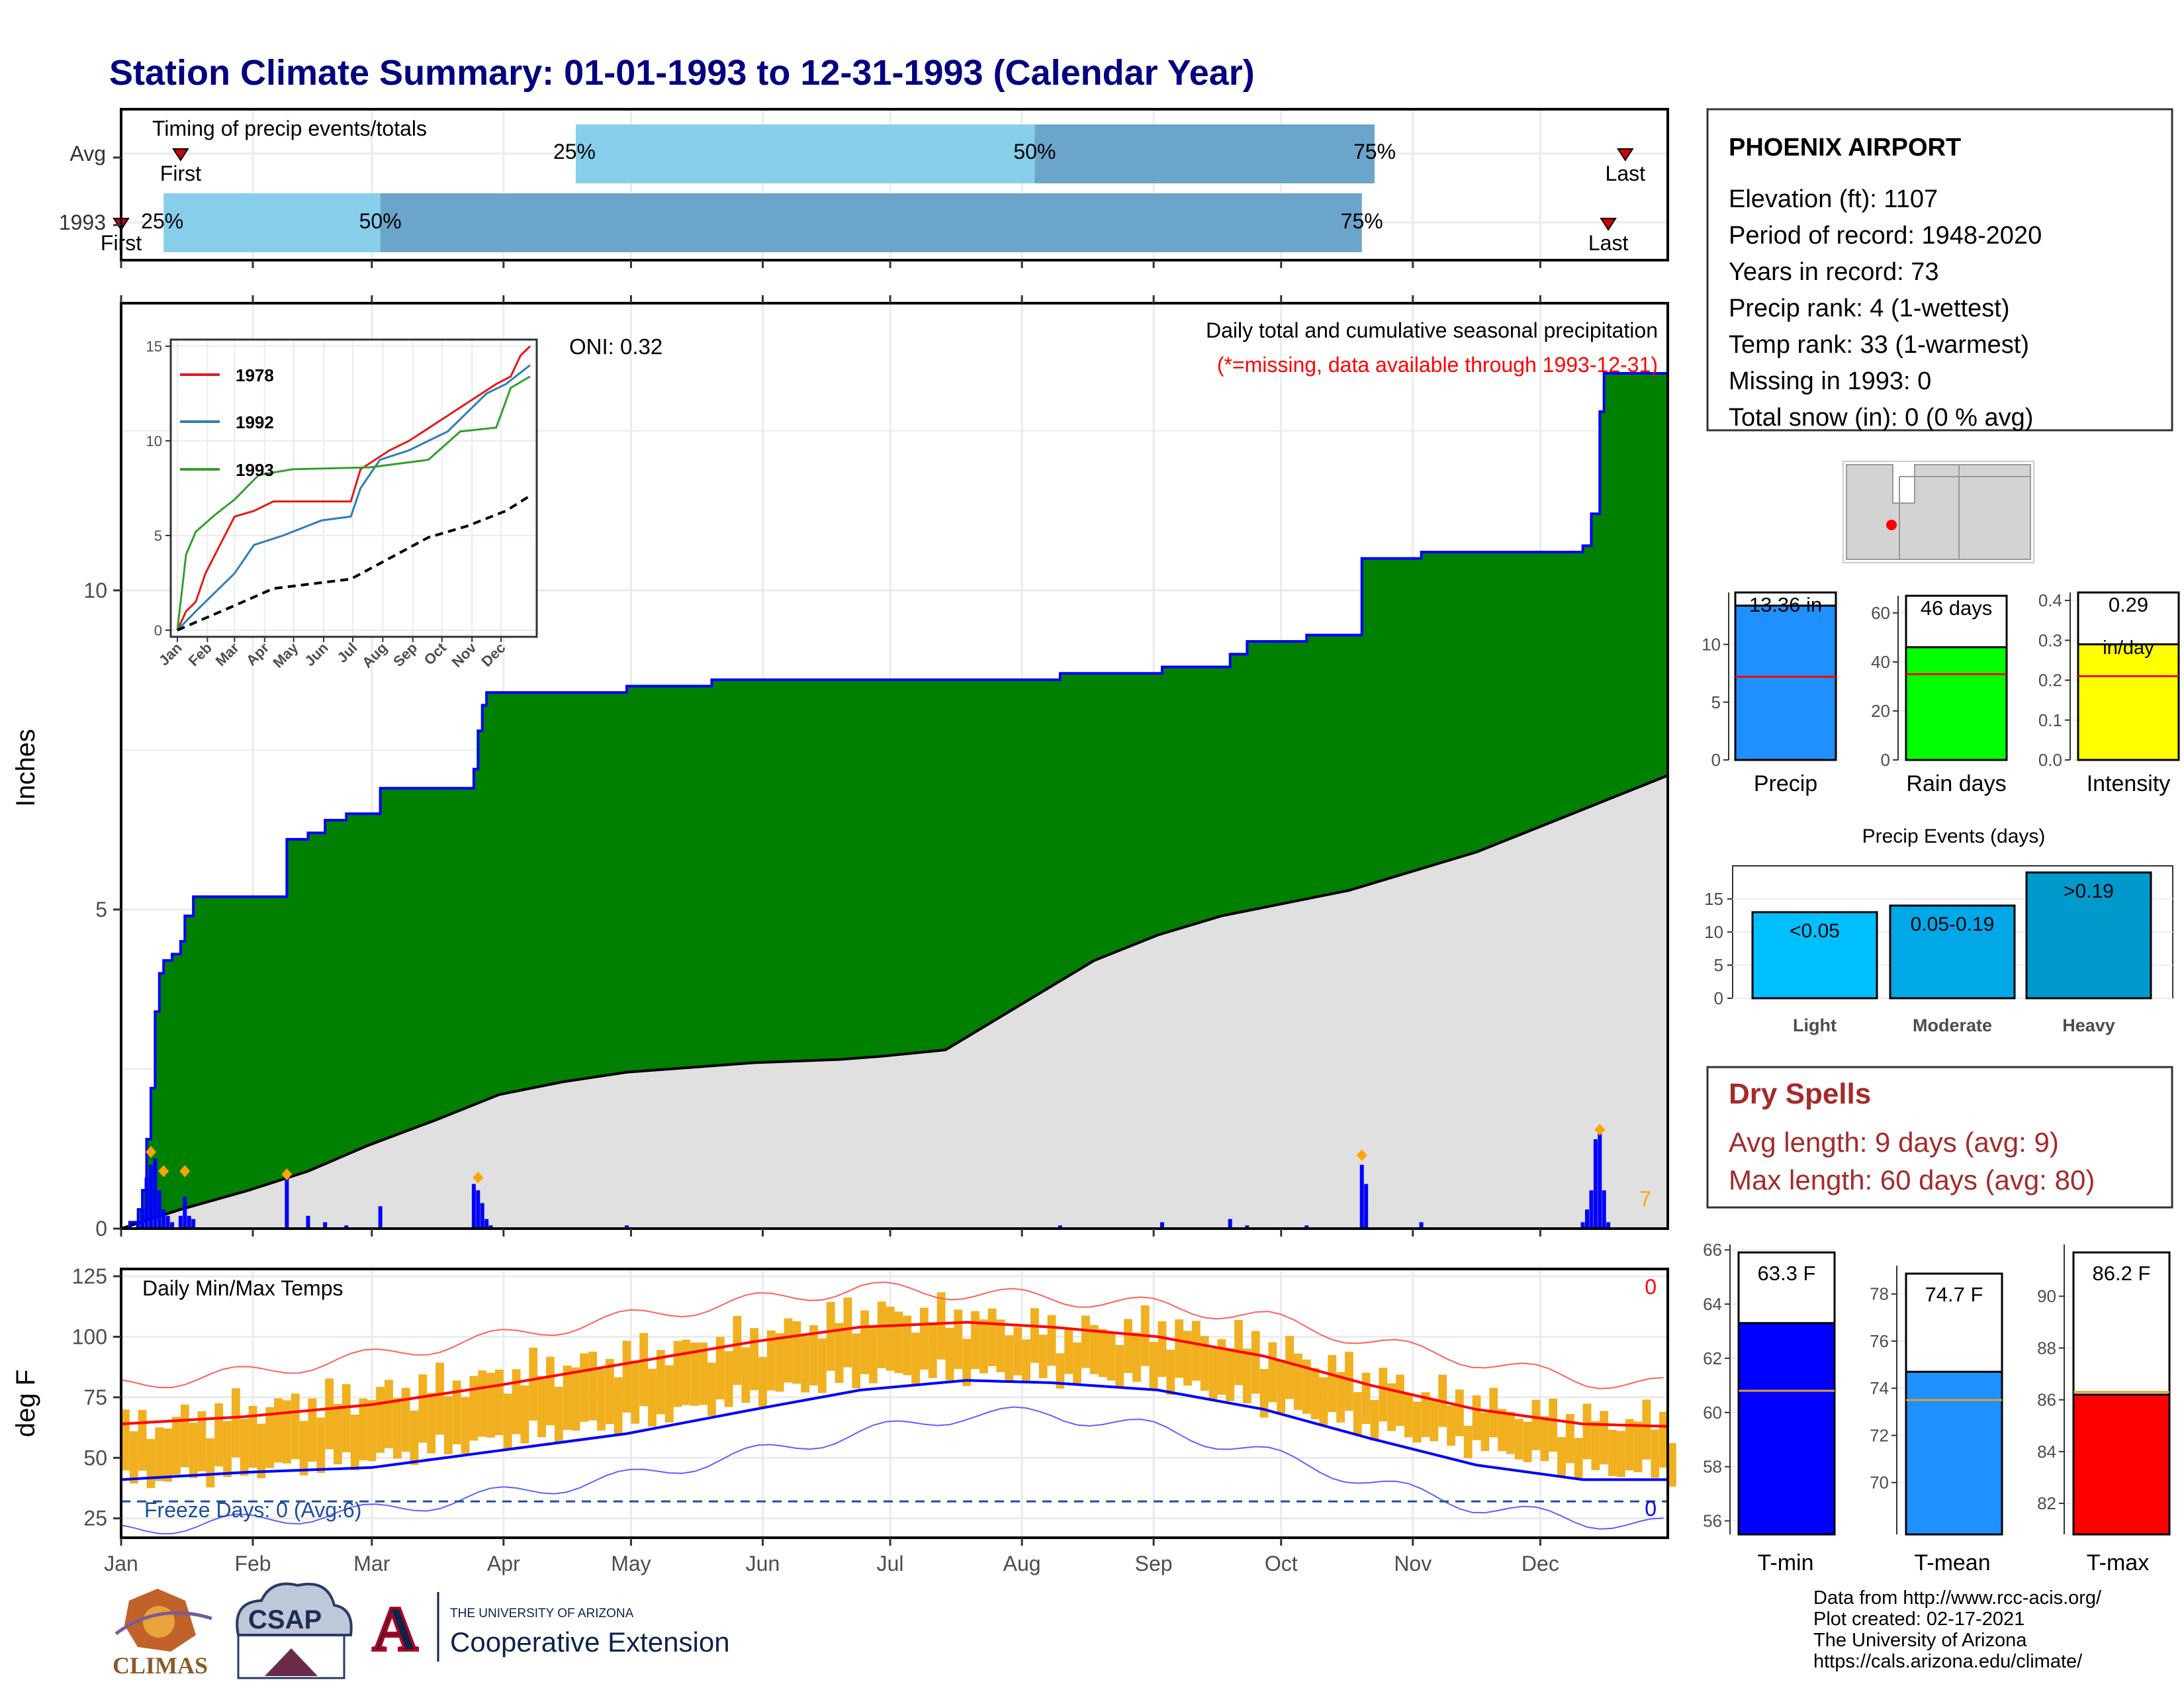 The width and height of the screenshot is (2184, 1688). Describe the element at coordinates (1920, 1640) in the screenshot. I see `credit-line-3: The University of Arizona` at that location.